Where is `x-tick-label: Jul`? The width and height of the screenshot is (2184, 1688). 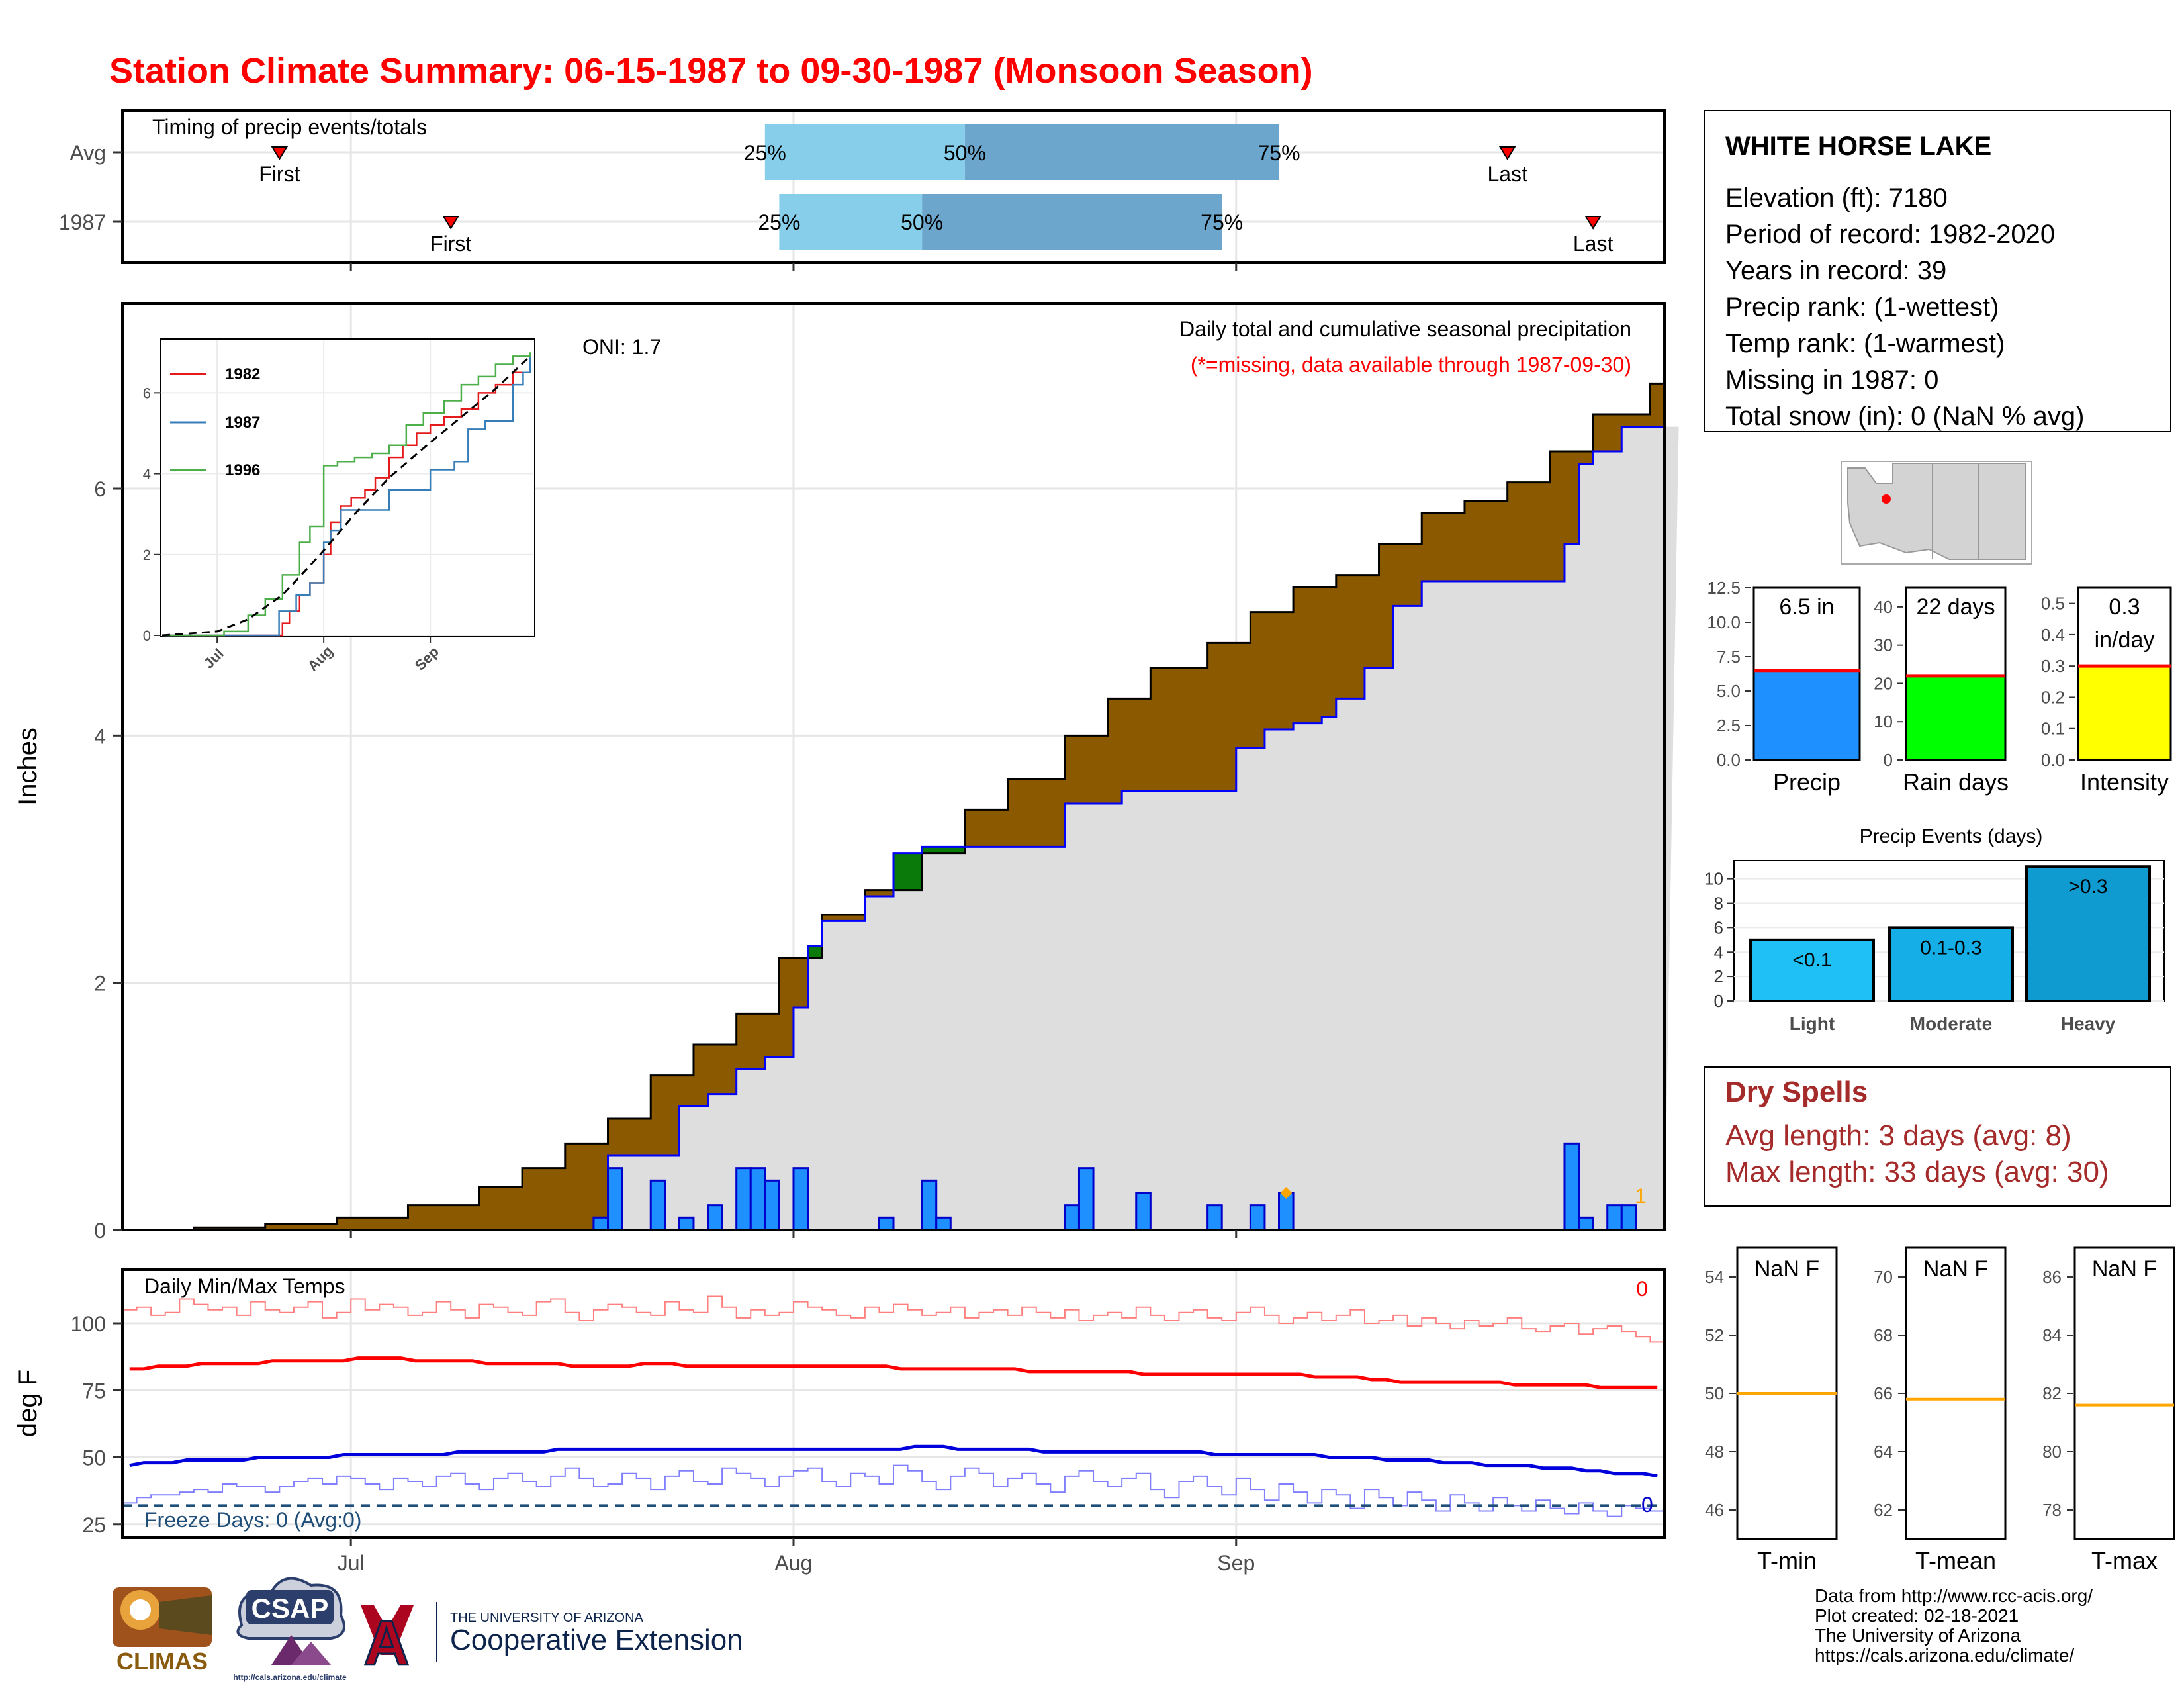
x-tick-label: Jul is located at coordinates (351, 1563).